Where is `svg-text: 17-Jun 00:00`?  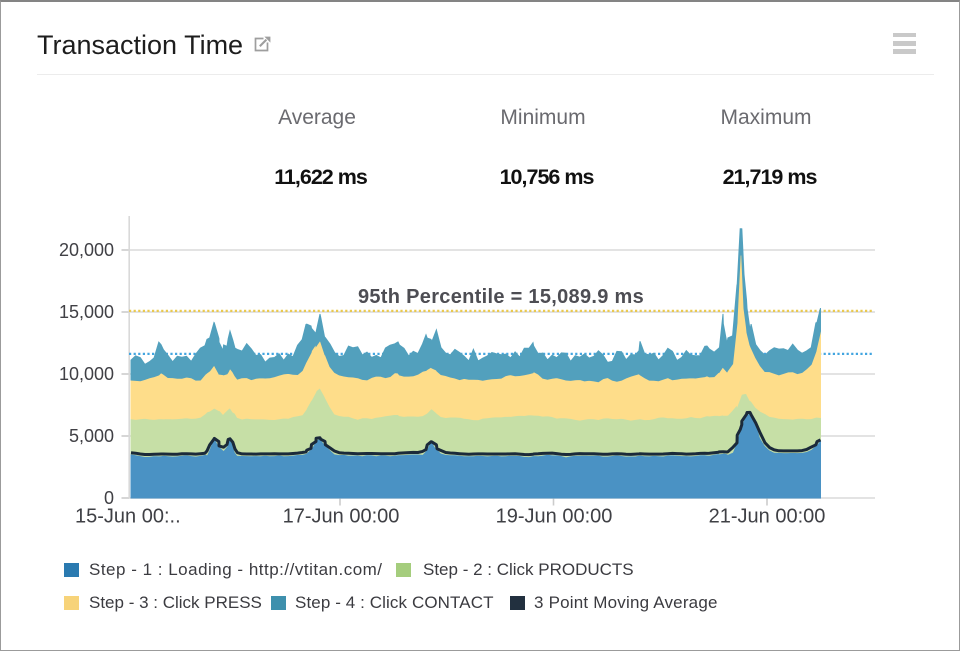
svg-text: 17-Jun 00:00 is located at coordinates (341, 517).